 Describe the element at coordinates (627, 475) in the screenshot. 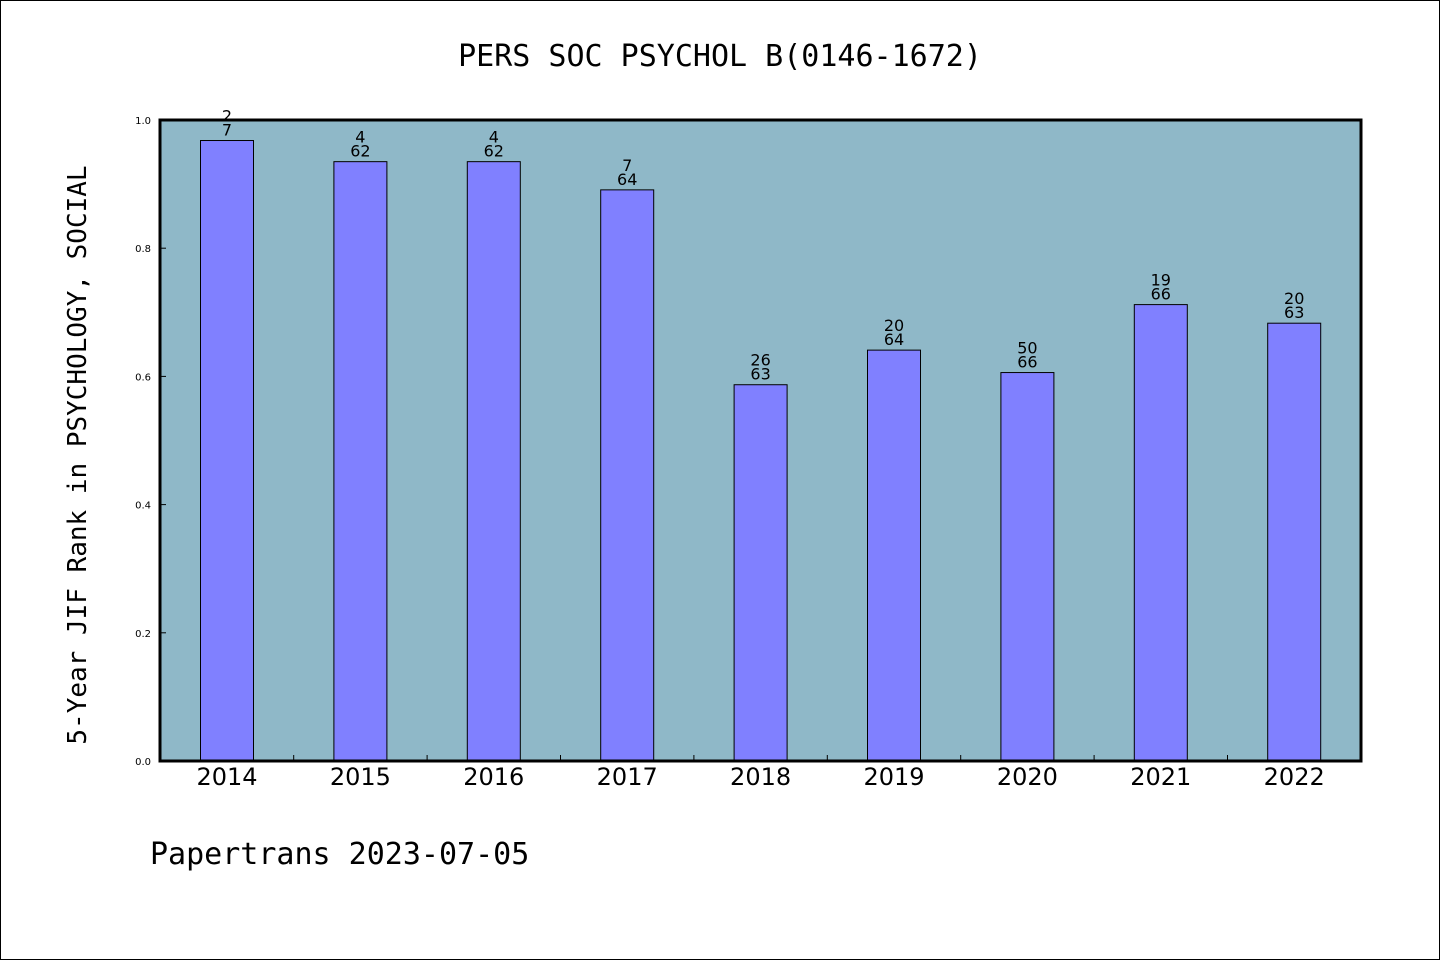

I see `bar-2017` at that location.